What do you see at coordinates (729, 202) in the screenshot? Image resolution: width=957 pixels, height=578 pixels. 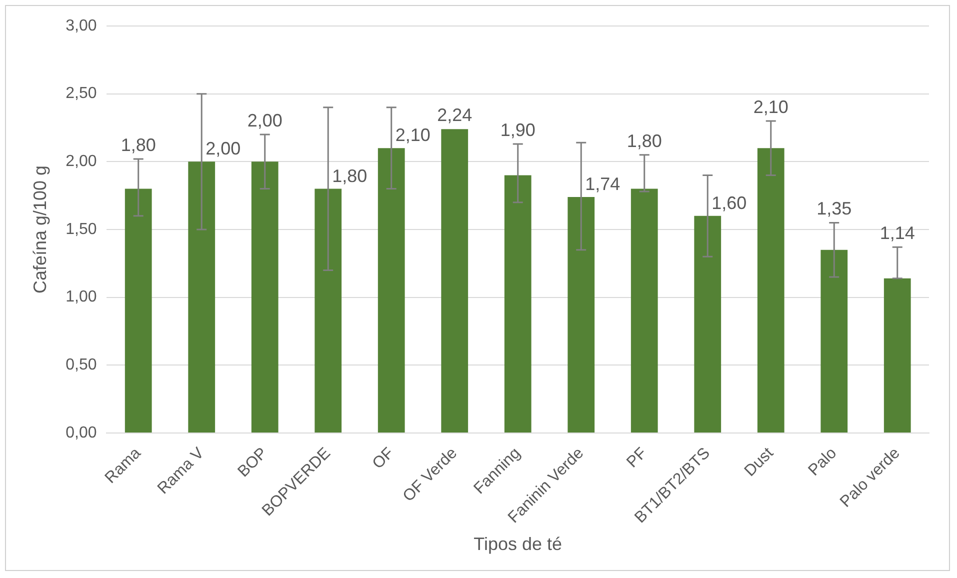 I see `data-label: 1,60` at bounding box center [729, 202].